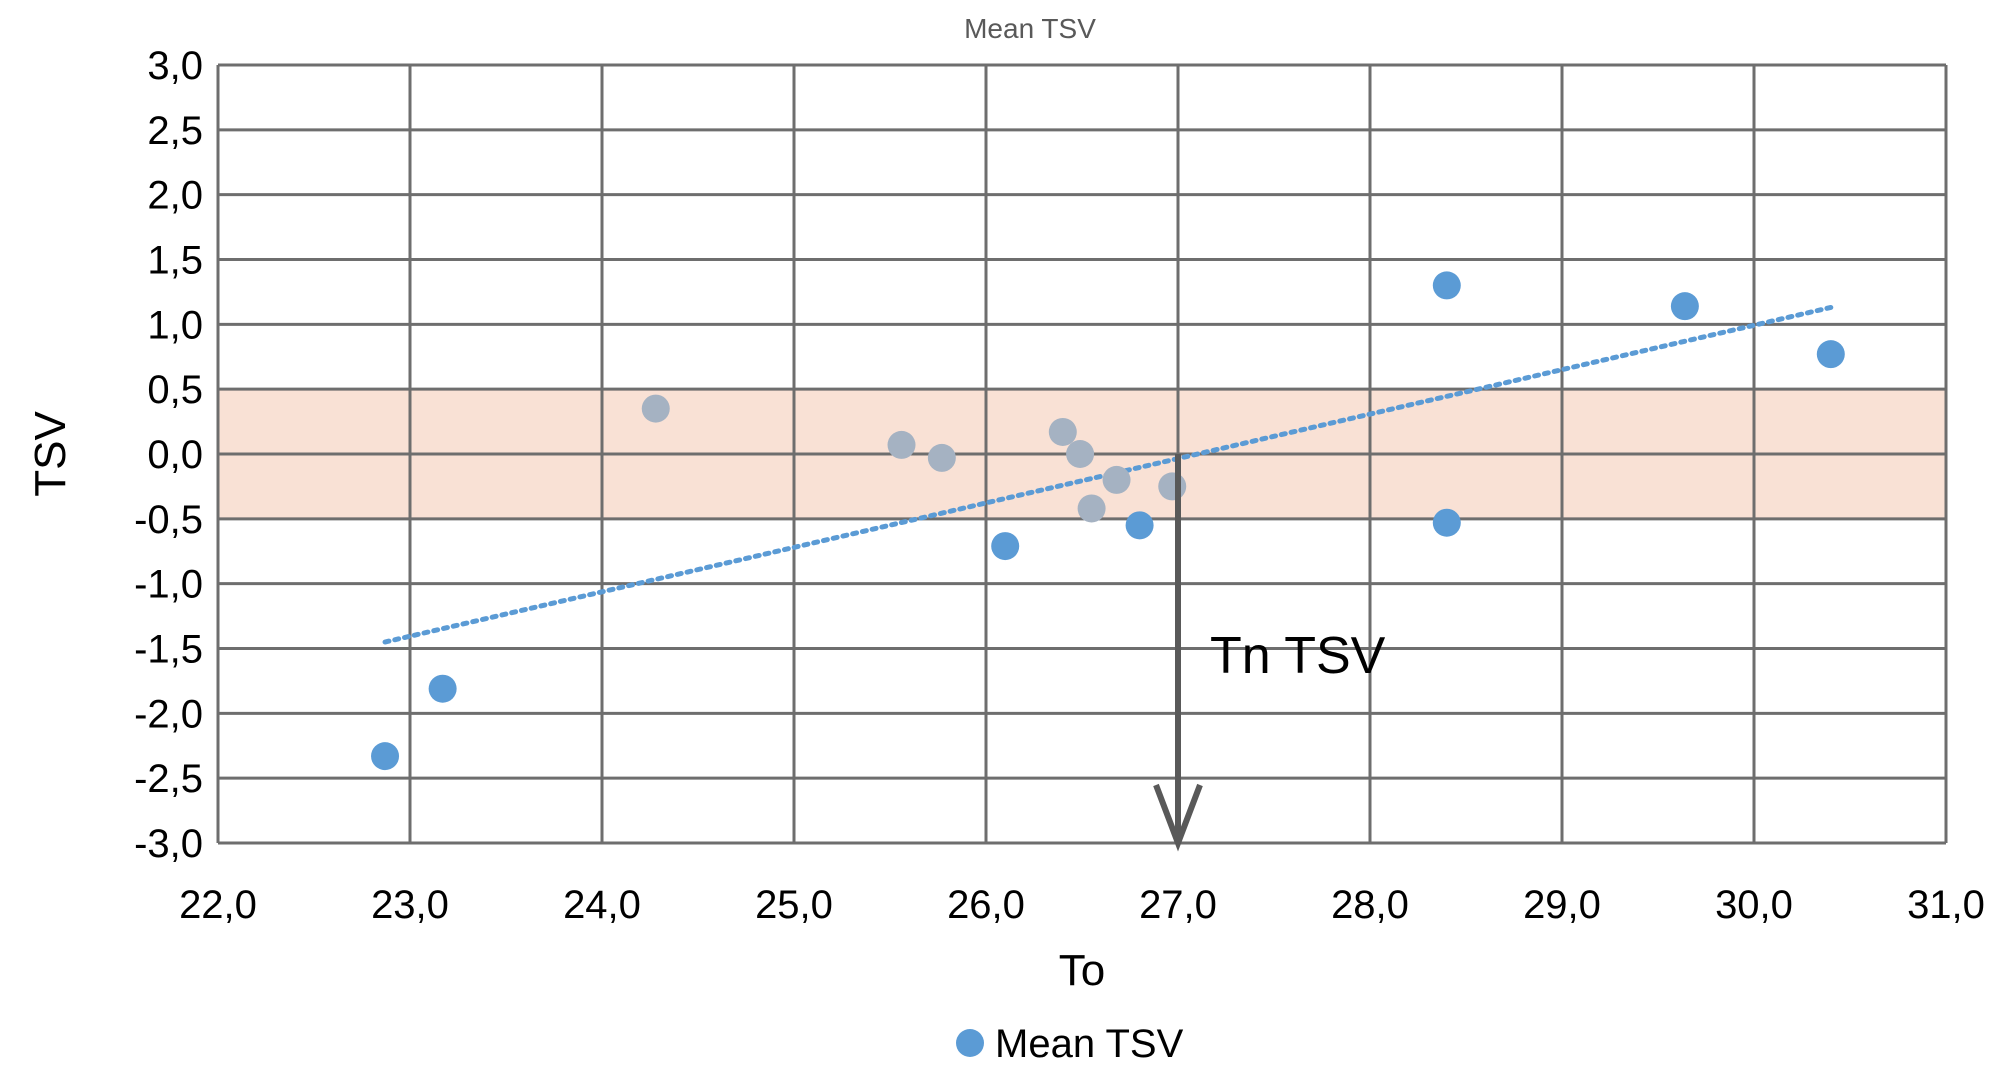  What do you see at coordinates (1178, 905) in the screenshot?
I see `x-tick-label: 27,0` at bounding box center [1178, 905].